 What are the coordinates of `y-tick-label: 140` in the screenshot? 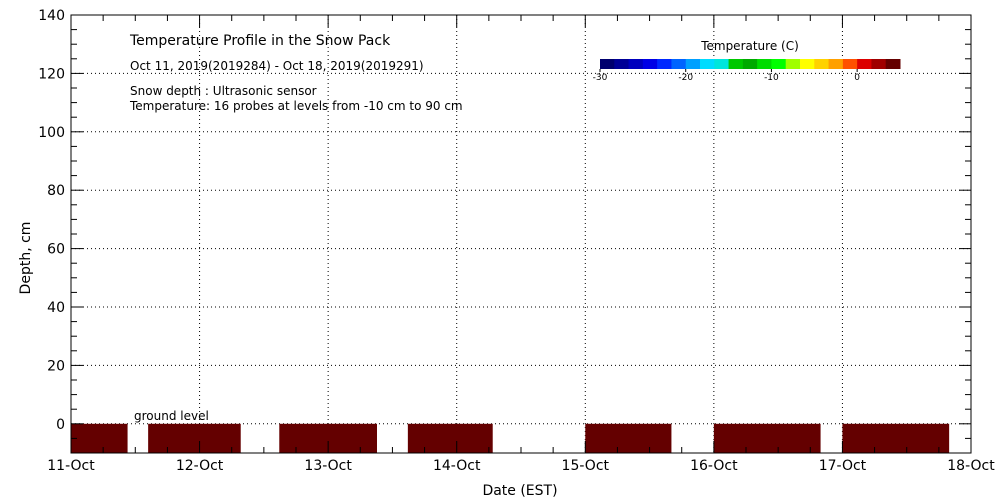 It's located at (51, 16).